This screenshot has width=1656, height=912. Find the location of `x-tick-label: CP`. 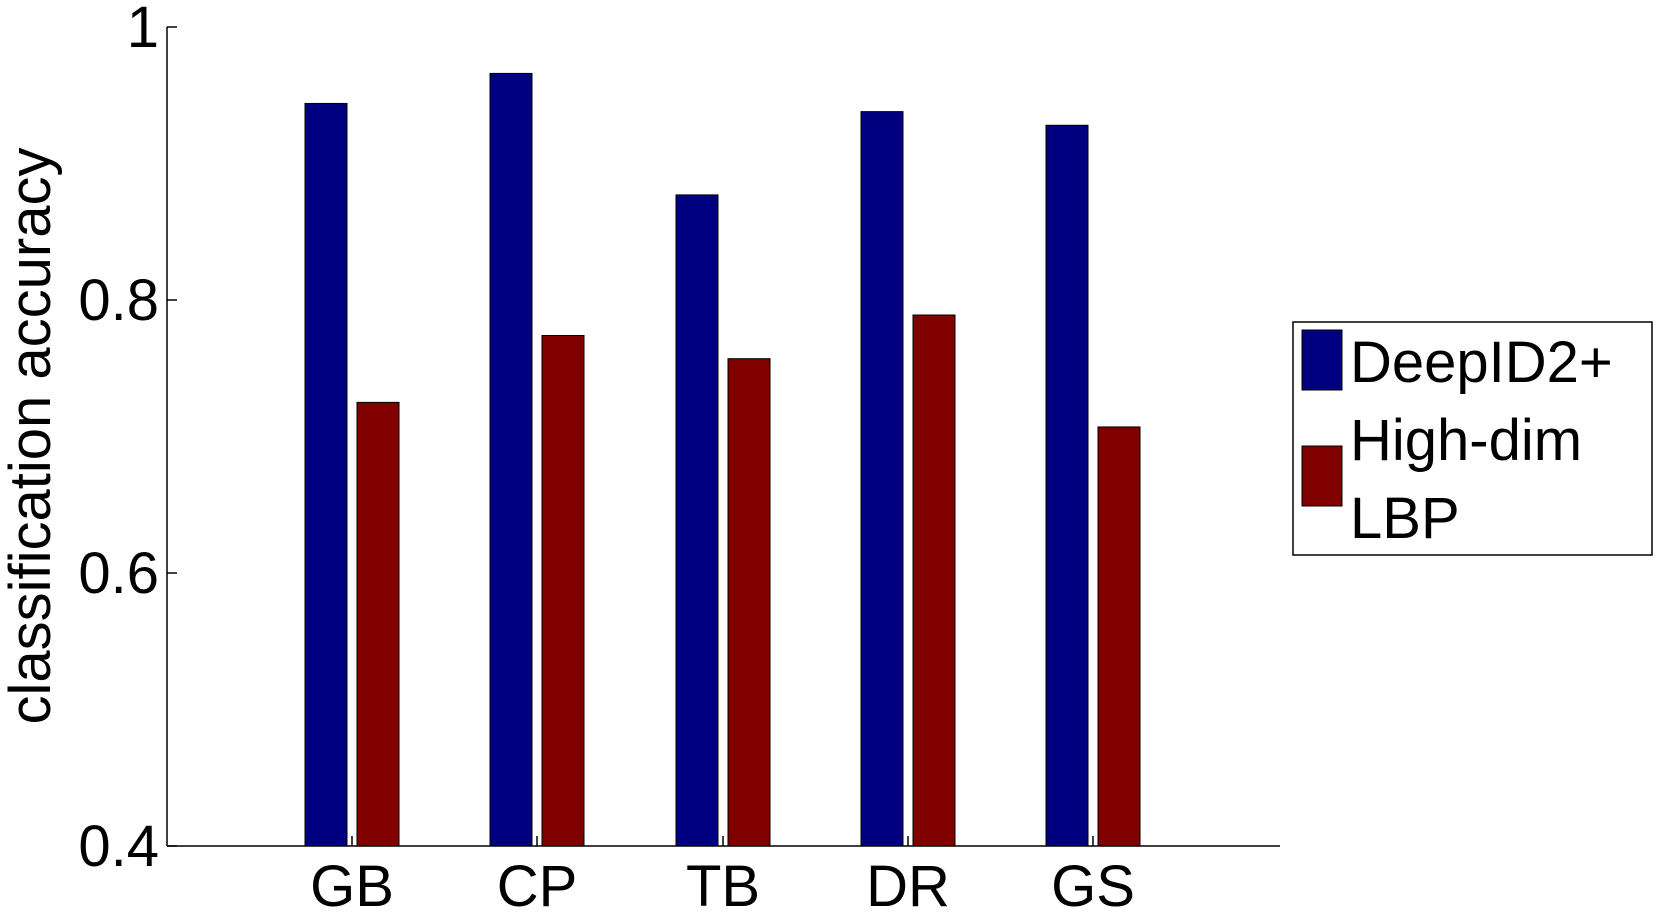

x-tick-label: CP is located at coordinates (537, 883).